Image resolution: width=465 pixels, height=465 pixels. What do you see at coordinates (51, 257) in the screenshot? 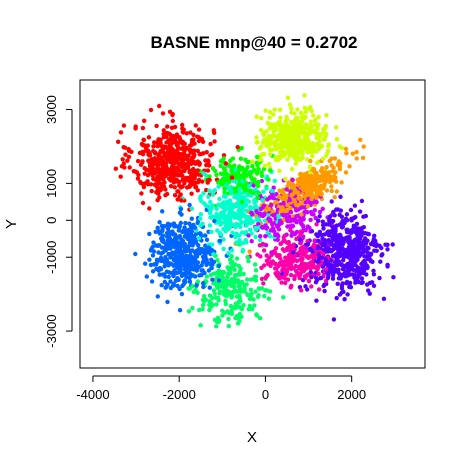
I see `y-tick-label: -1000` at bounding box center [51, 257].